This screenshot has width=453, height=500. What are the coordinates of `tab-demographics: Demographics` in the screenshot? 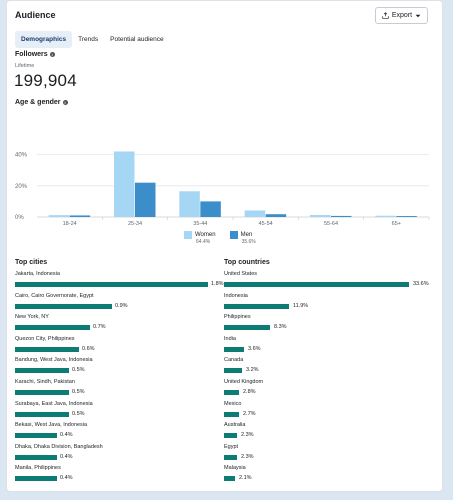 It's located at (44, 39).